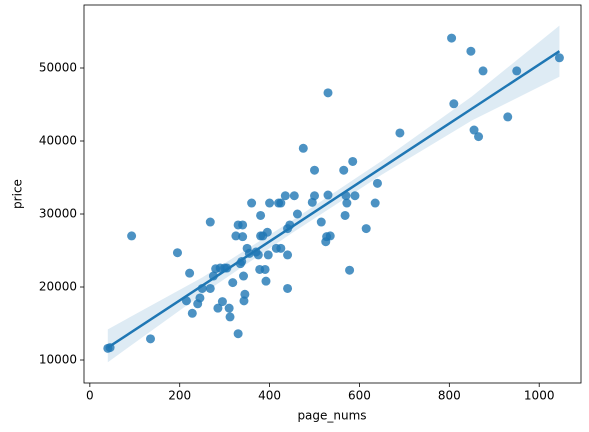 This screenshot has width=589, height=432. Describe the element at coordinates (58, 360) in the screenshot. I see `y-tick-label: 10000` at that location.